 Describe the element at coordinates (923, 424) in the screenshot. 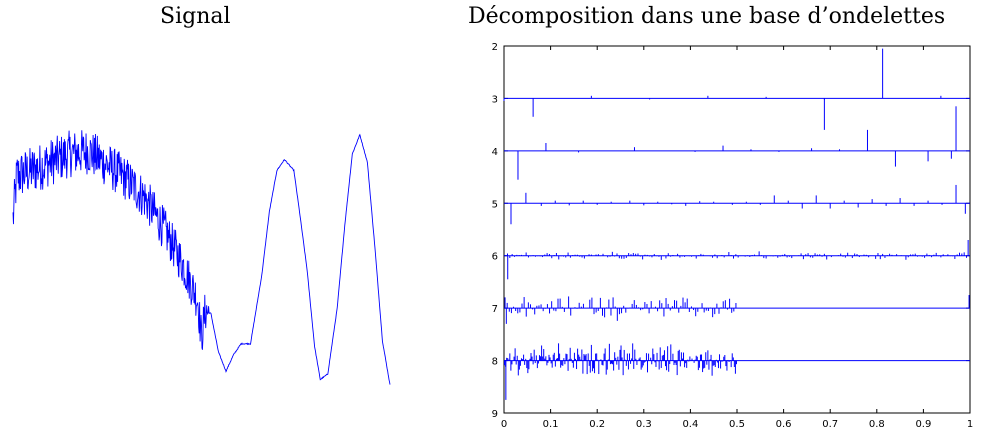

I see `x-tick-label: 0.9` at that location.